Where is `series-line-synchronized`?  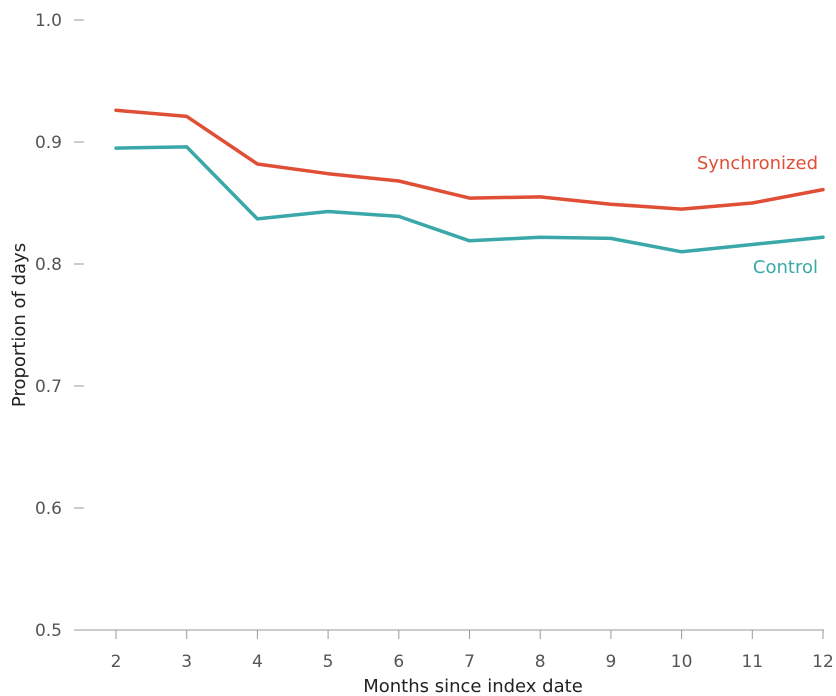 series-line-synchronized is located at coordinates (469, 159).